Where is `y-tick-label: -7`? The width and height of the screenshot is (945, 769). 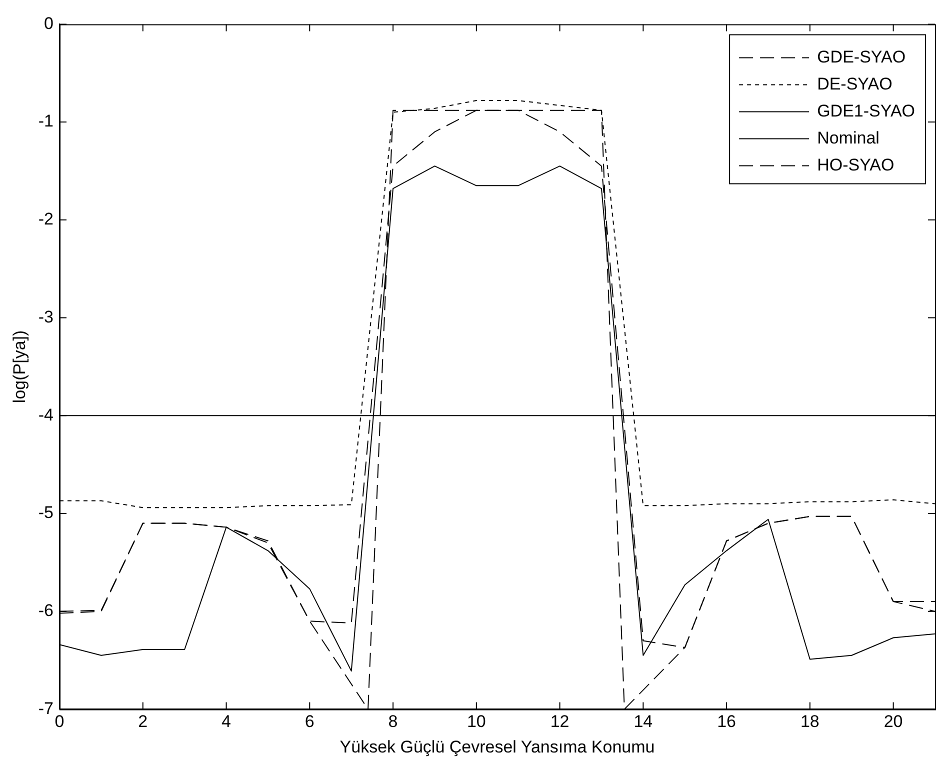
y-tick-label: -7 is located at coordinates (46, 708).